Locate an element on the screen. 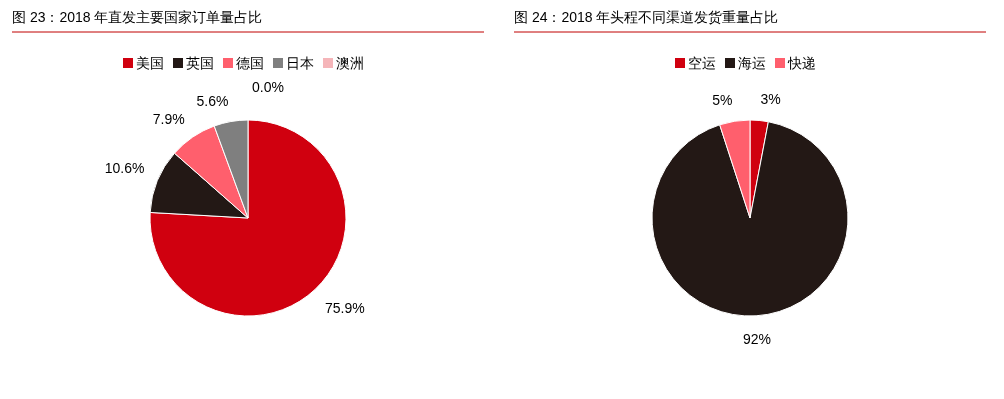  legend-label: 澳洲 is located at coordinates (350, 63).